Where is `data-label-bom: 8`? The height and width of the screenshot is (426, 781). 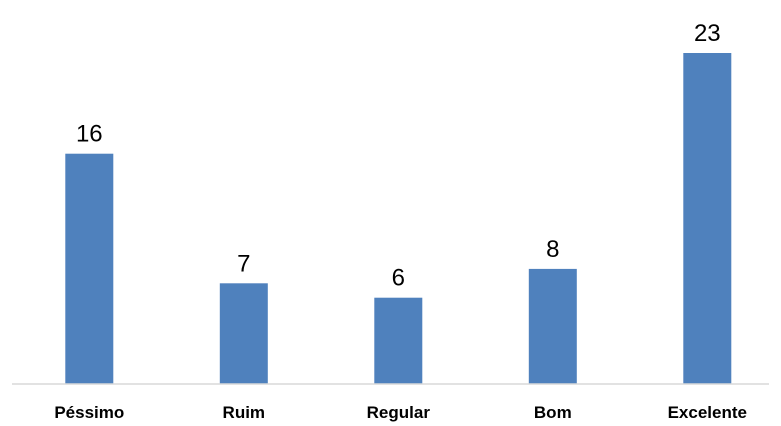
data-label-bom: 8 is located at coordinates (552, 249).